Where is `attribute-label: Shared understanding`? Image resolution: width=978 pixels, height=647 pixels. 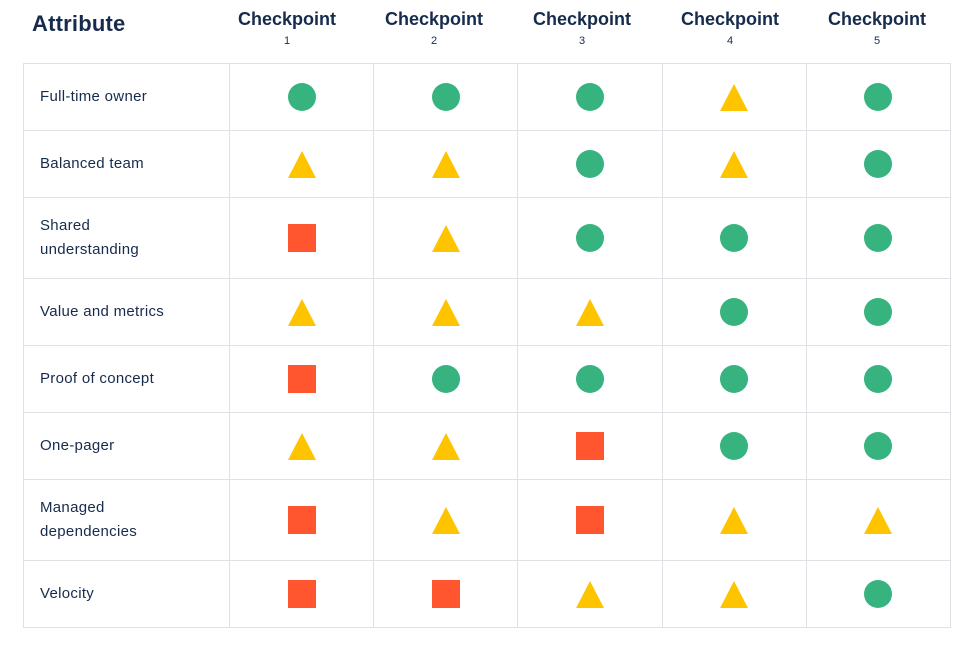 attribute-label: Shared understanding is located at coordinates (126, 238).